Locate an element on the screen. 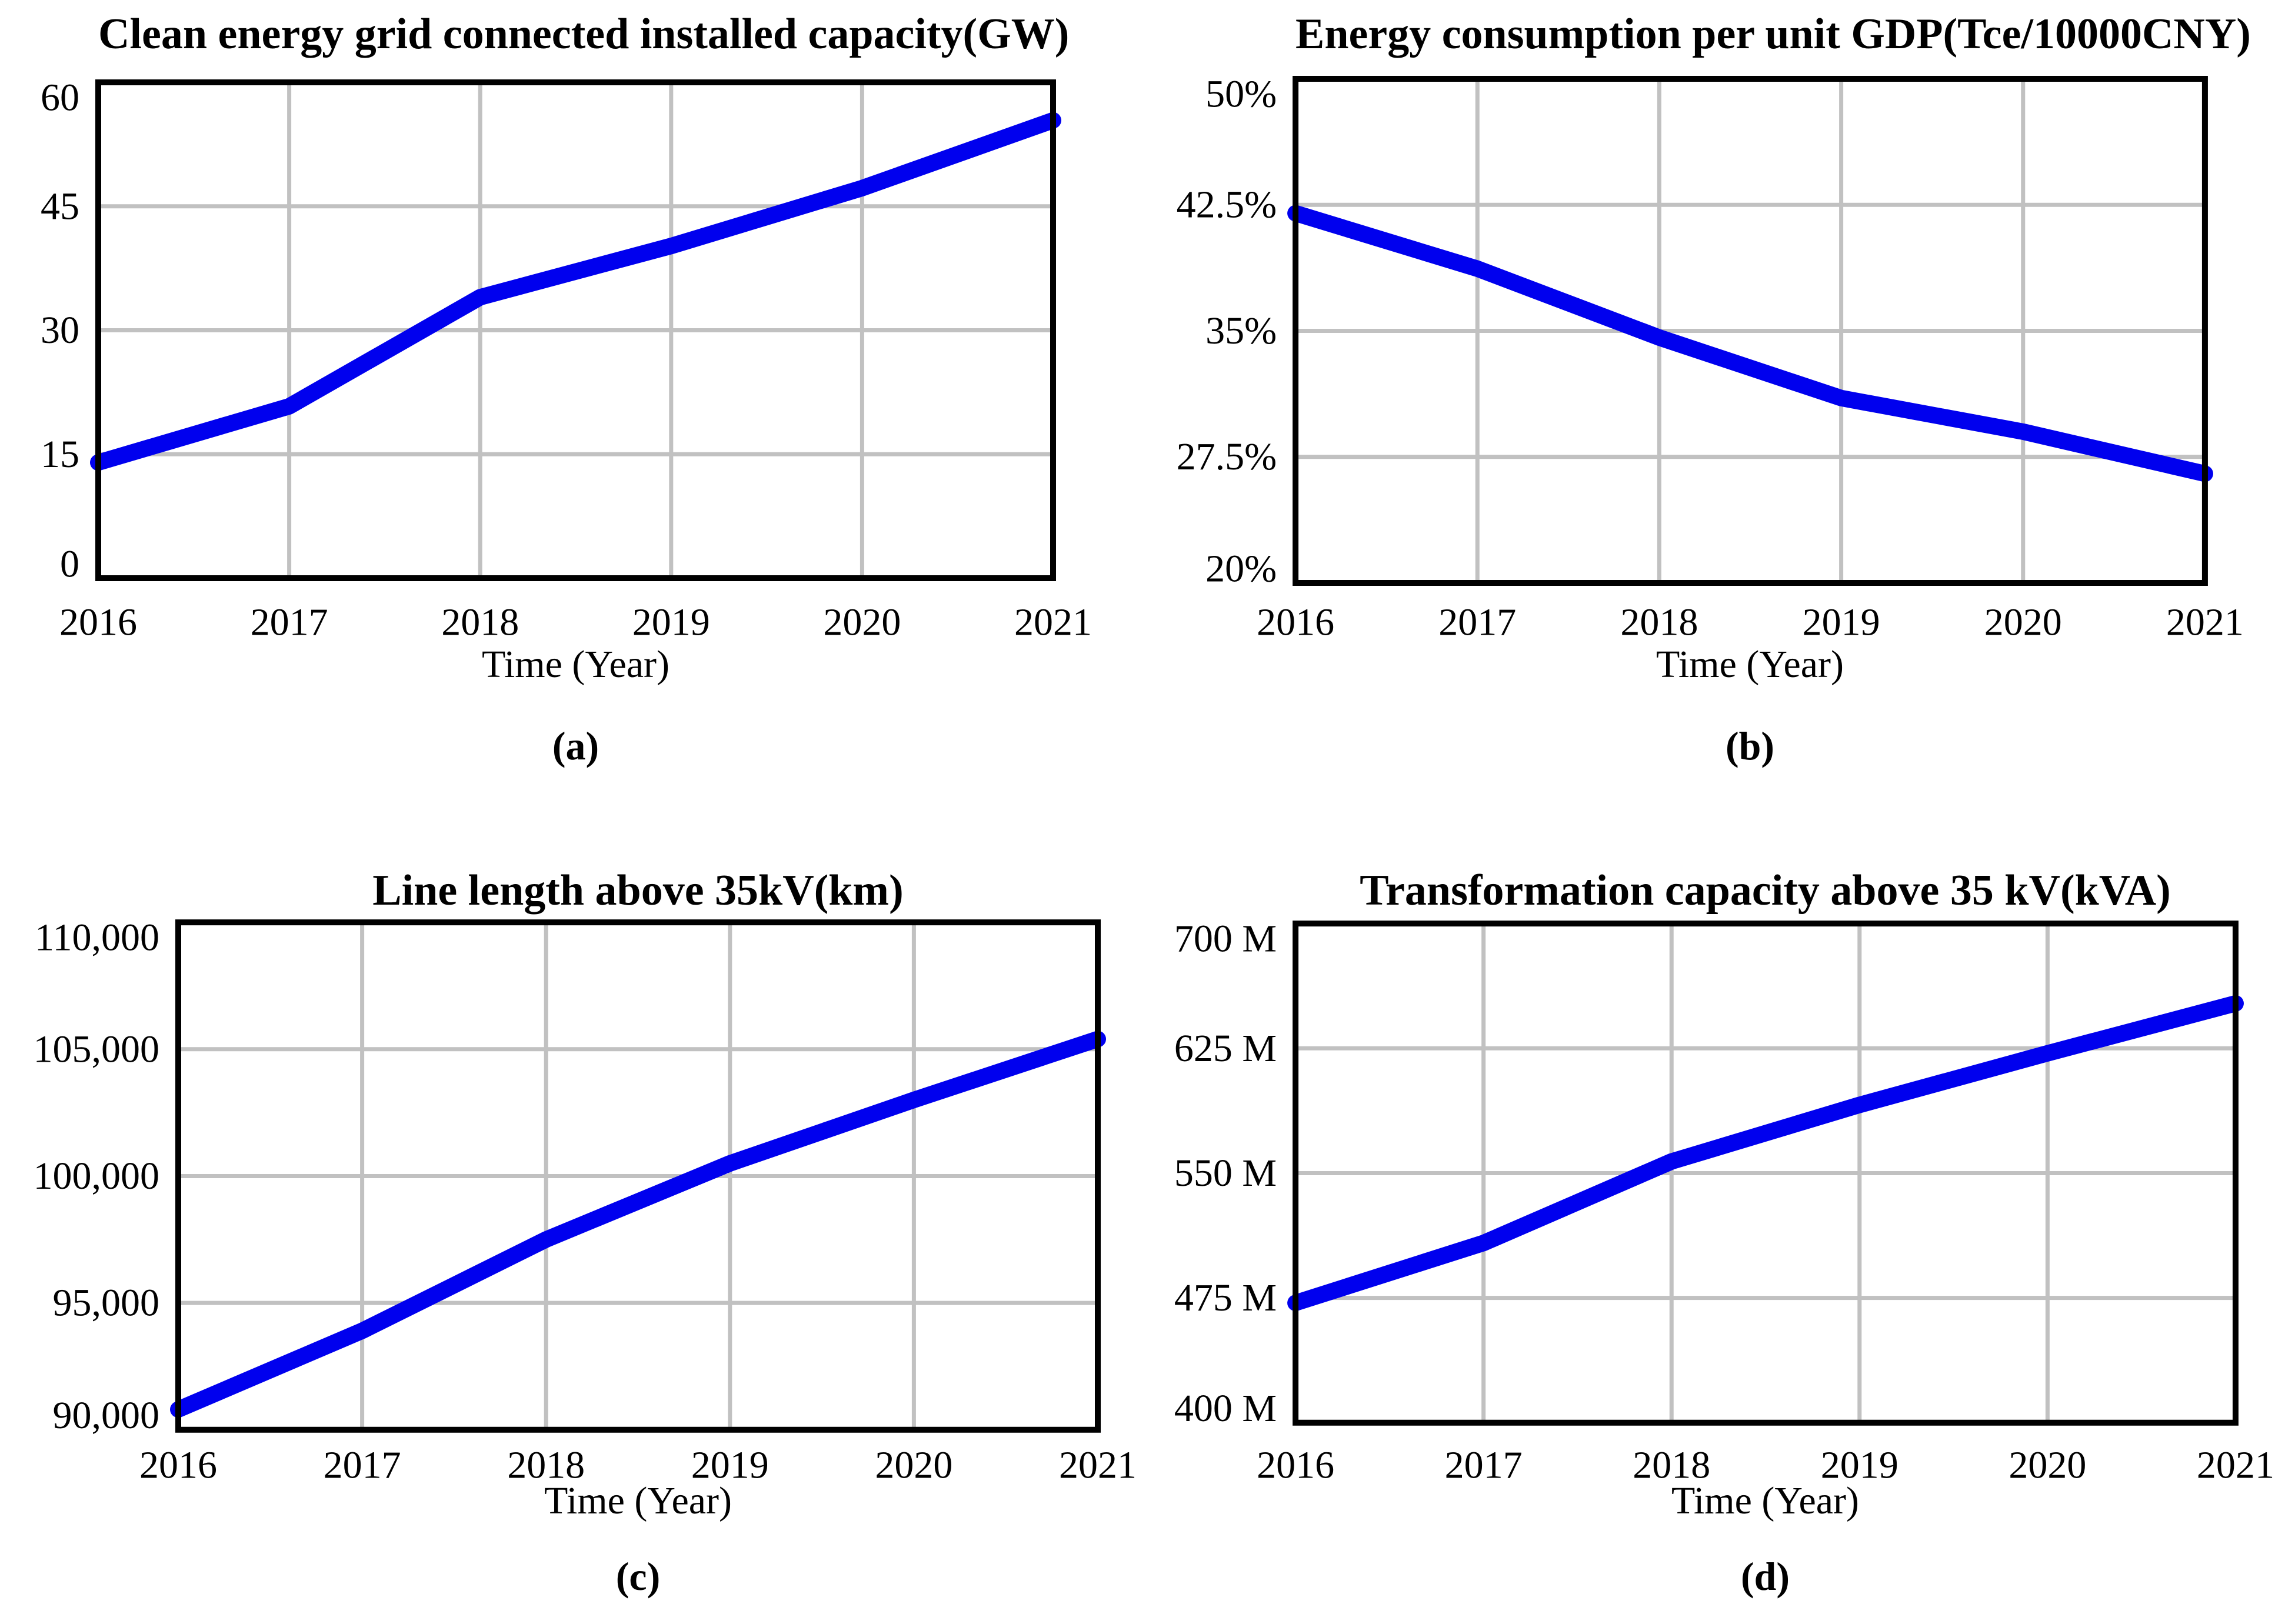  y-tick-label: 95,000 is located at coordinates (106, 1304).